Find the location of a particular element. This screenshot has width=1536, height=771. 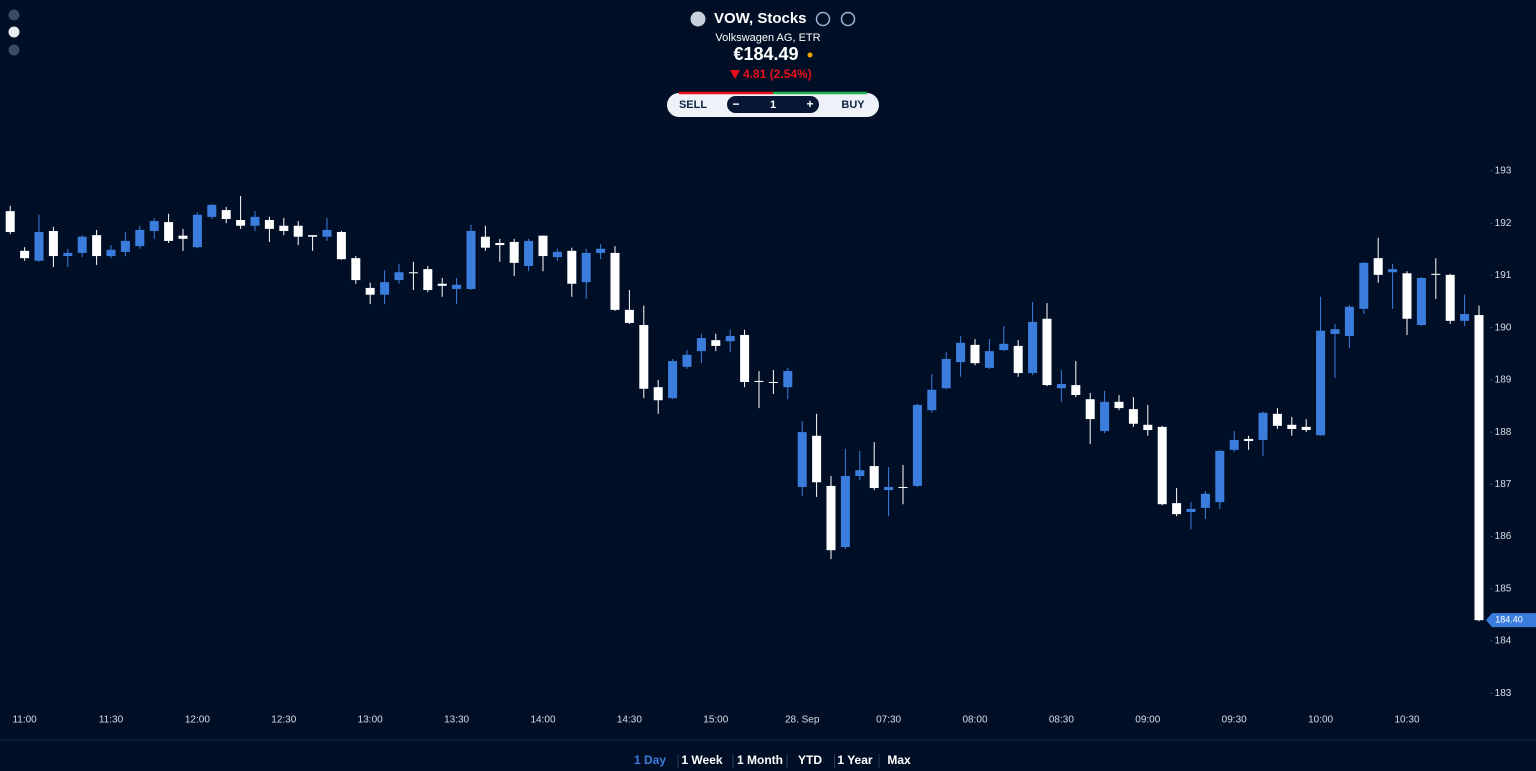

range-button: Max is located at coordinates (899, 760).